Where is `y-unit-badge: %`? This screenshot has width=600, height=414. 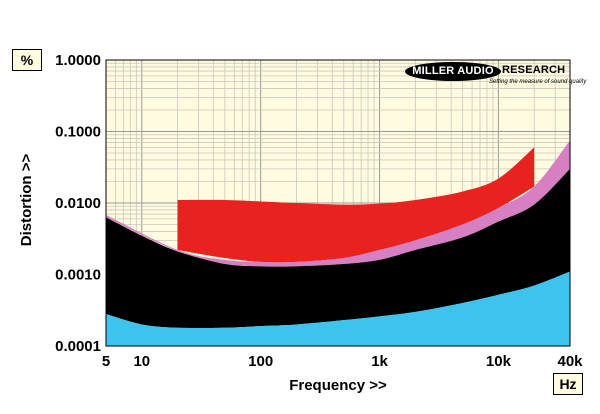 y-unit-badge: % is located at coordinates (27, 60).